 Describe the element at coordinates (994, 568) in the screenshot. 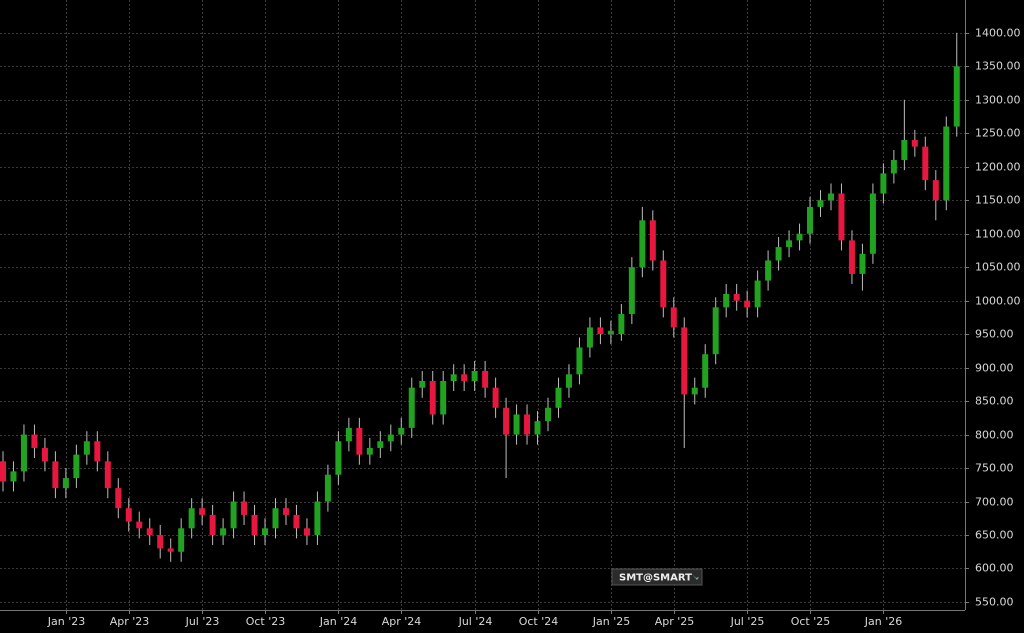

I see `y-tick-label: 600.00` at that location.